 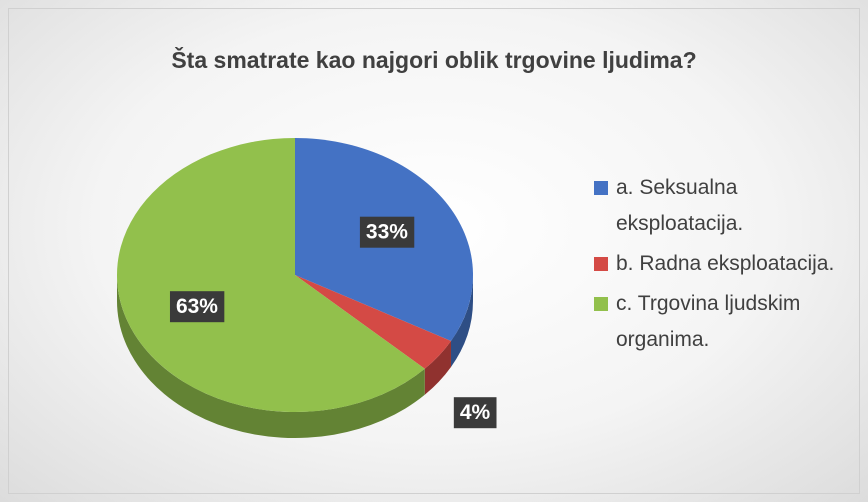 I want to click on data-label: 33%, so click(x=387, y=232).